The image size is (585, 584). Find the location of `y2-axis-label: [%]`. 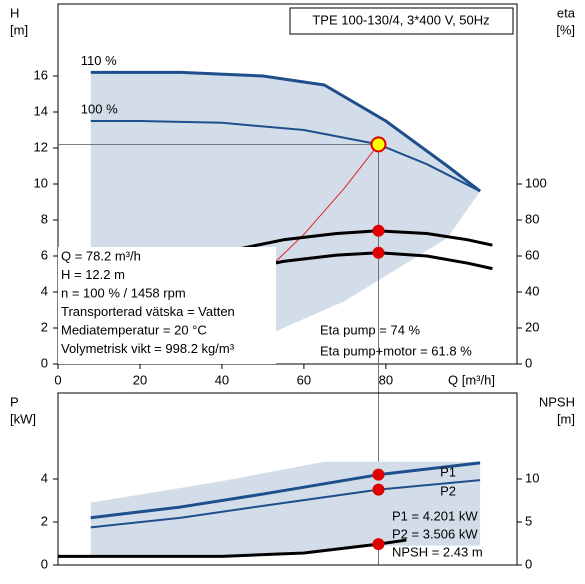

y2-axis-label: [%] is located at coordinates (565, 29).